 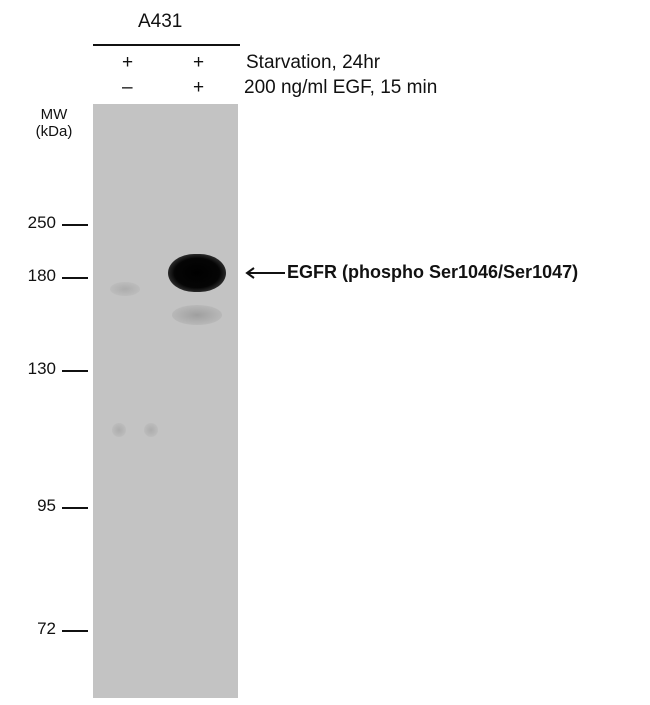 I want to click on band-label: EGFR (phospho Ser1046/Ser1047), so click(x=433, y=272).